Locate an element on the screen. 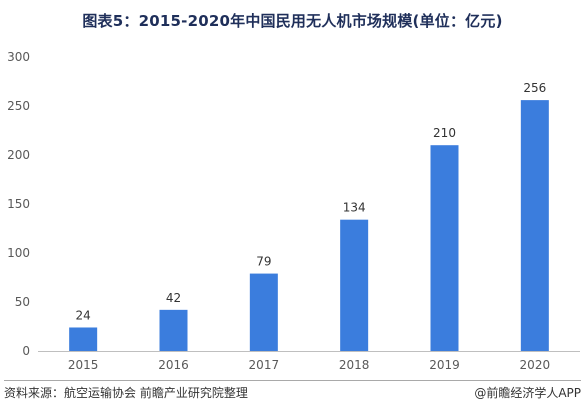  footer: 资料来源：航空运输协会 前瞻产业研究院整理 @前瞻经济学人APP is located at coordinates (292, 396).